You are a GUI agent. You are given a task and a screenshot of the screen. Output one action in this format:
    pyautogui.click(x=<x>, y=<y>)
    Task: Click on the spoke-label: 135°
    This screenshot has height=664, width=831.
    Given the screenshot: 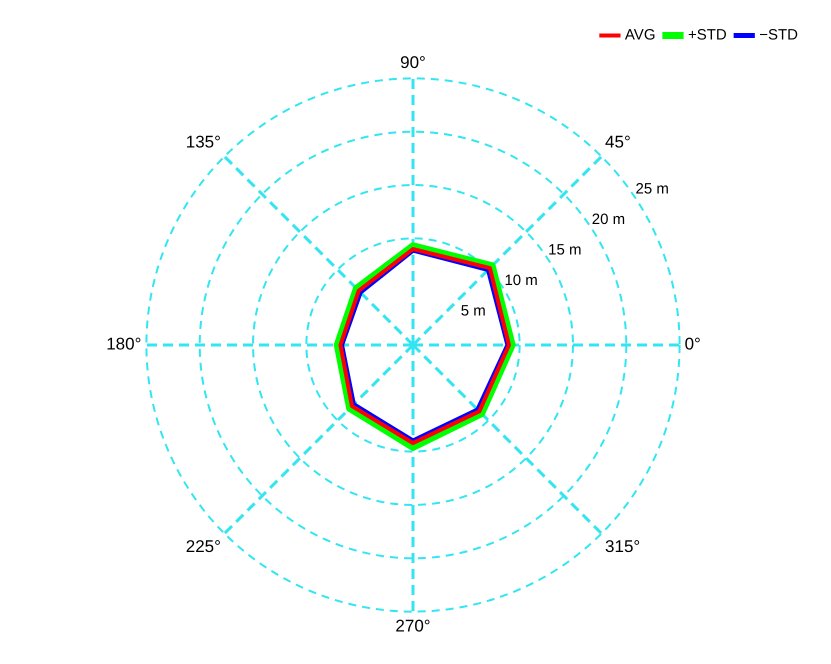 What is the action you would take?
    pyautogui.click(x=203, y=142)
    